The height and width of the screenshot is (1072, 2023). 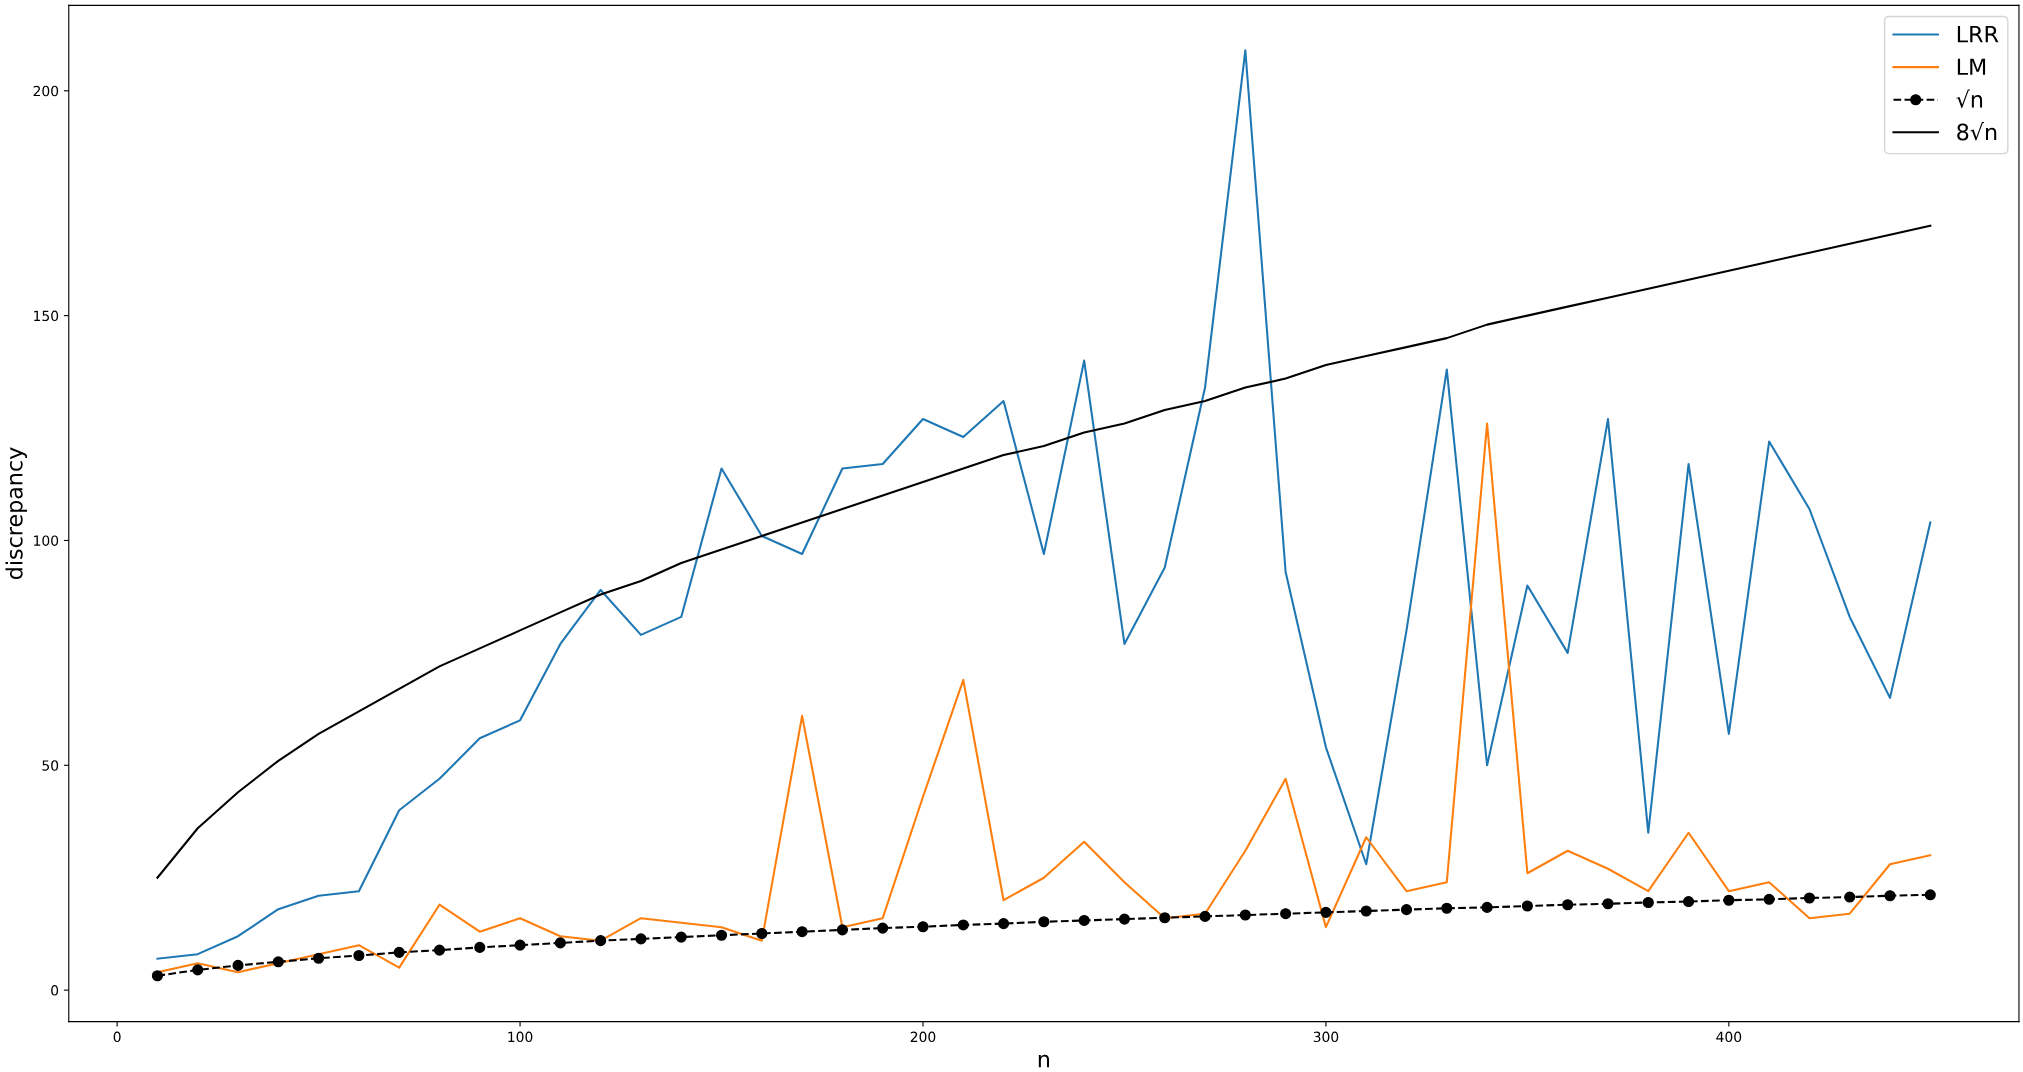 What do you see at coordinates (1044, 1061) in the screenshot?
I see `x-axis-title: n` at bounding box center [1044, 1061].